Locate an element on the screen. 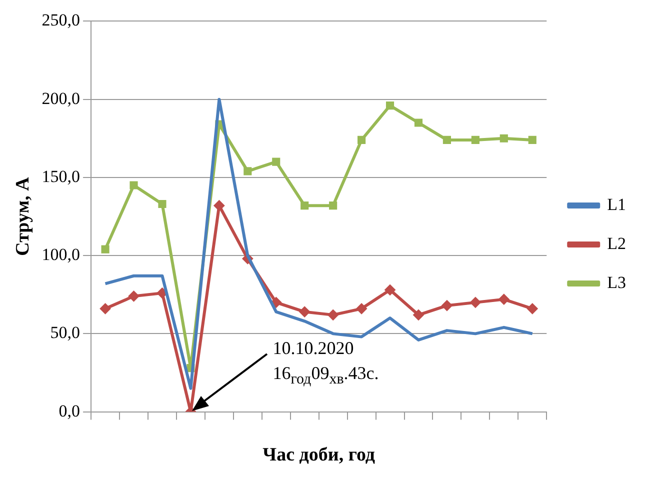 Image resolution: width=654 pixels, height=479 pixels. legend-label: L2 is located at coordinates (616, 243).